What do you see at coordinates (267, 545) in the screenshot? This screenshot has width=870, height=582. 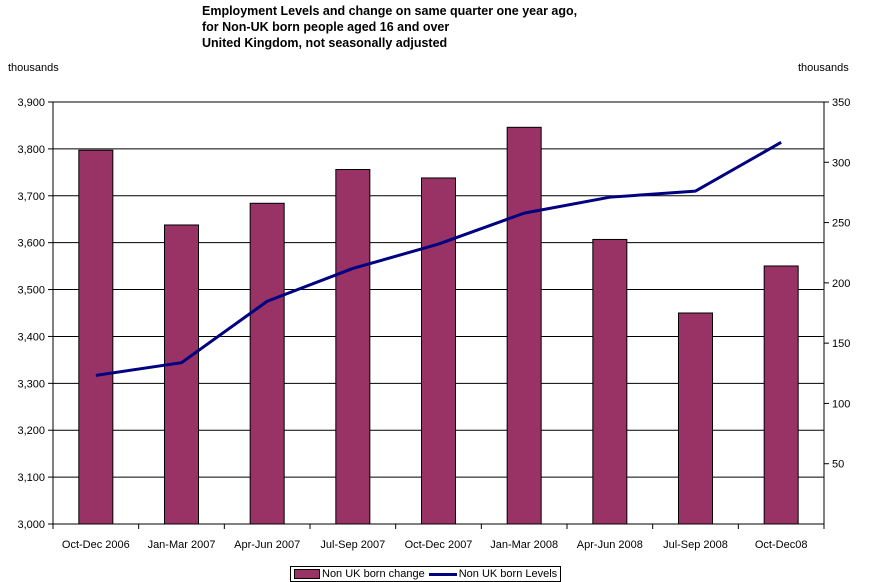 I see `x-axis-tick-label: Apr-Jun 2007` at bounding box center [267, 545].